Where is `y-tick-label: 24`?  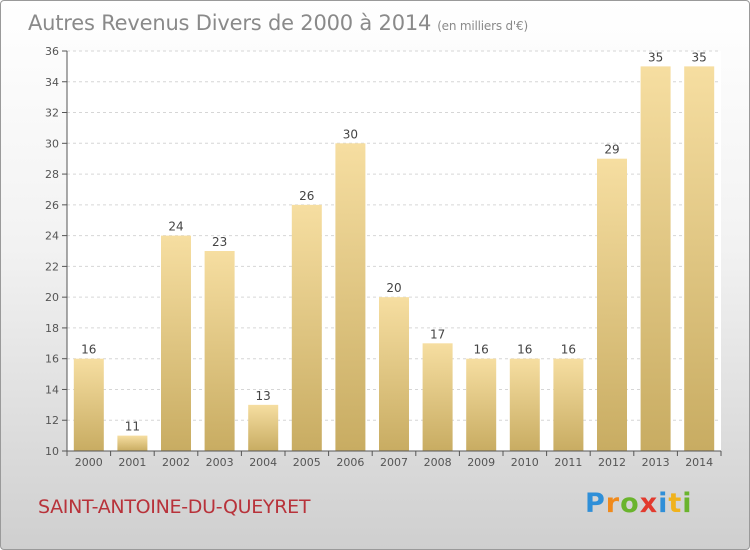 y-tick-label: 24 is located at coordinates (52, 236).